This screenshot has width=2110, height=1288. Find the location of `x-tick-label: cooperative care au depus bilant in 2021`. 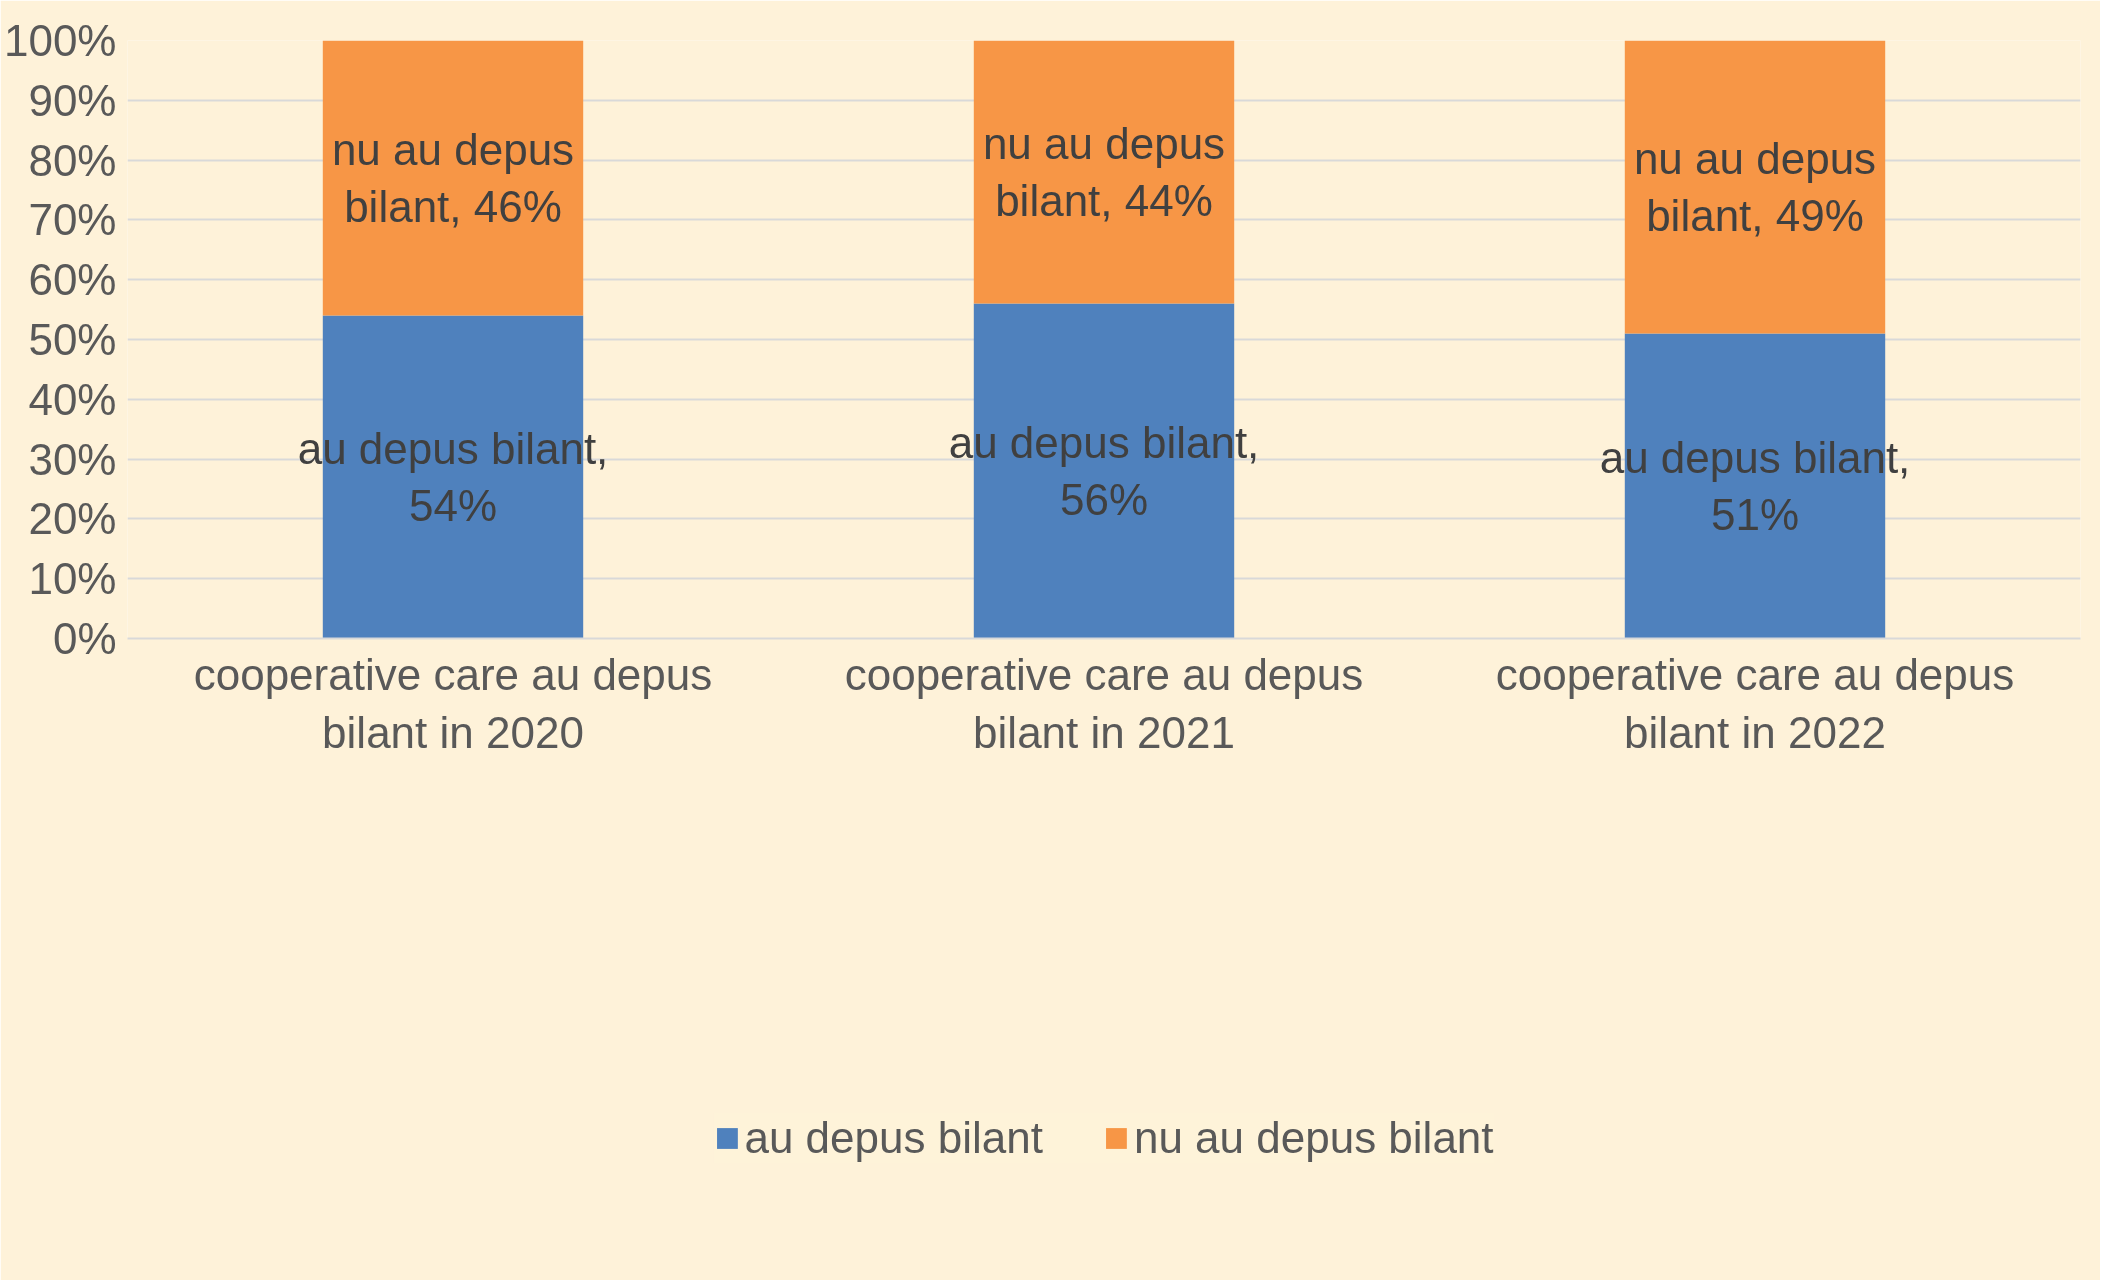

x-tick-label: cooperative care au depus bilant in 2021 is located at coordinates (1104, 703).